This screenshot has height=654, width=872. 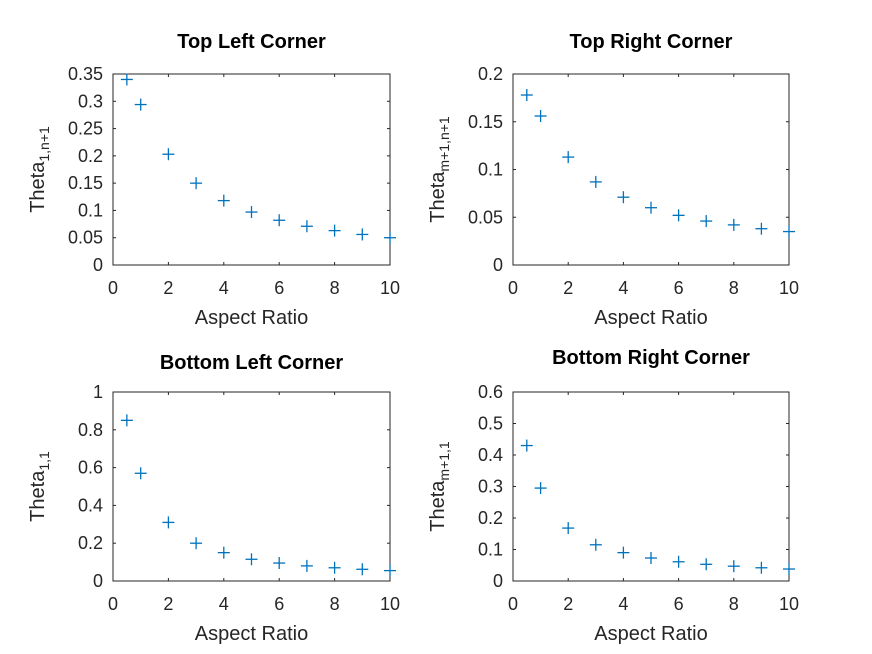 I want to click on x-tick-label: 8, so click(x=335, y=288).